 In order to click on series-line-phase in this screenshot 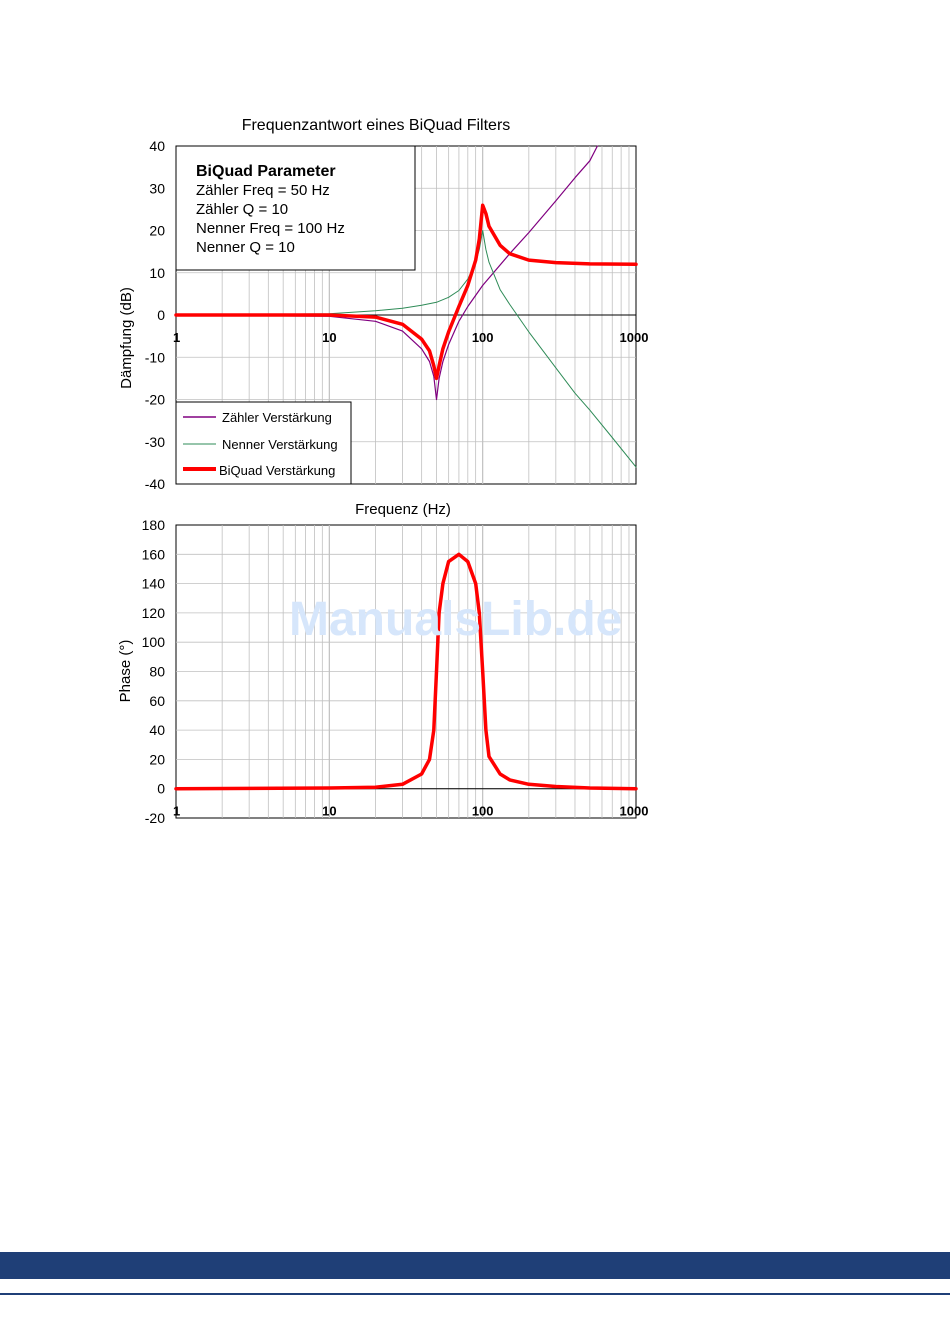, I will do `click(406, 671)`.